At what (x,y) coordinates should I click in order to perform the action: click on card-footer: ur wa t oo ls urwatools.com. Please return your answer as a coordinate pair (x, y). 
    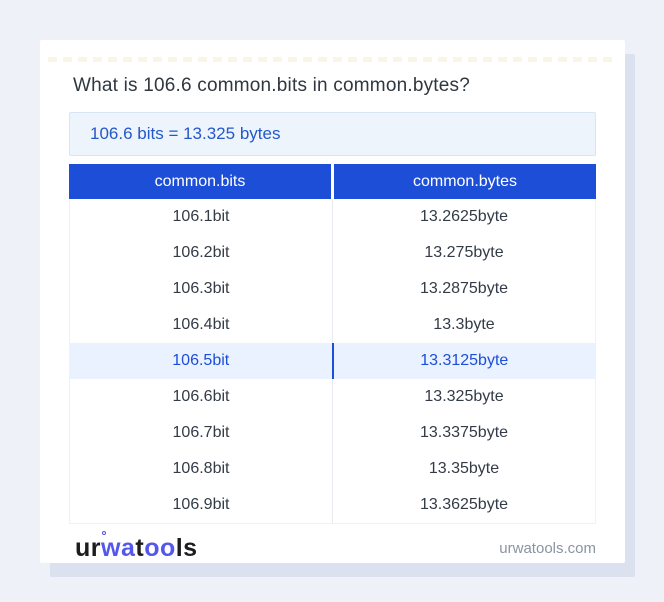
    Looking at the image, I should click on (332, 547).